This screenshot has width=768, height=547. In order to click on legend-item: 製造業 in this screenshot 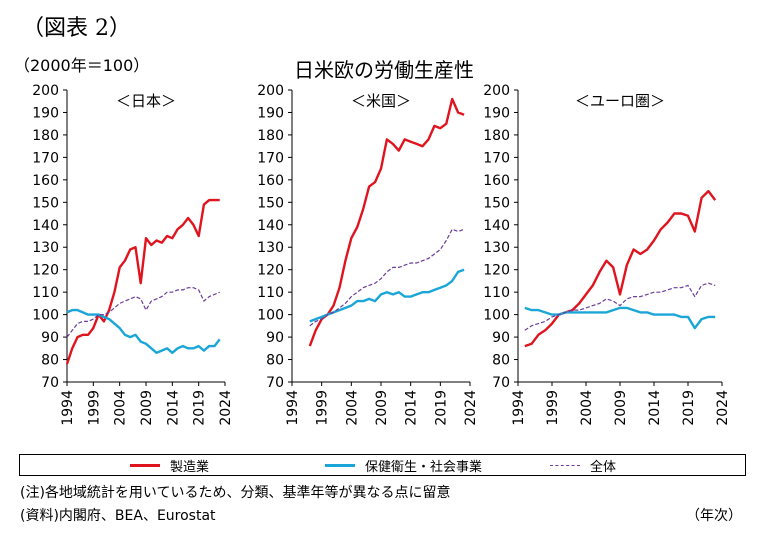, I will do `click(169, 465)`.